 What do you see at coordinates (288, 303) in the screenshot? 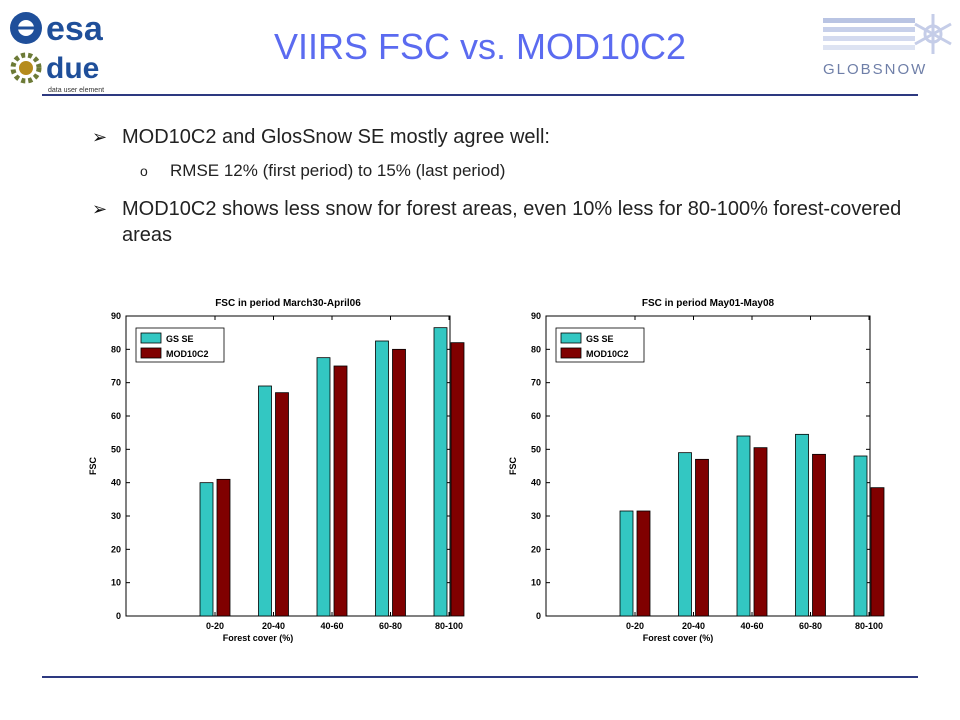
I see `chart-title: FSC in period March30-April06` at bounding box center [288, 303].